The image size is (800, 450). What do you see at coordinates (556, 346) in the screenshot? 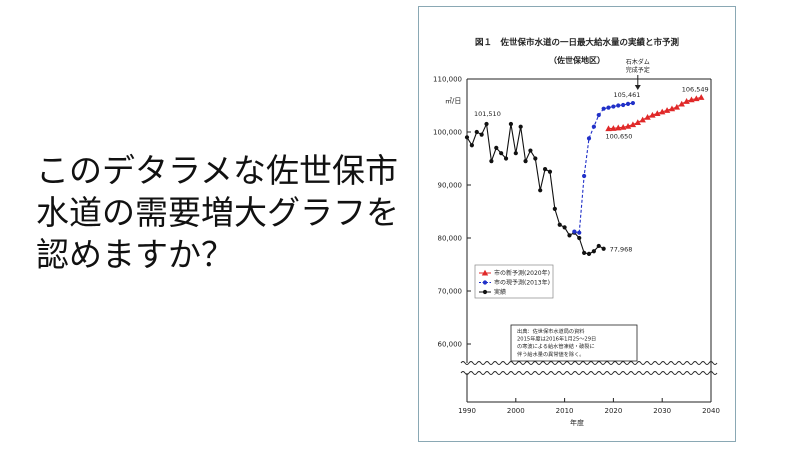
I see `source-note-line: の寒波による給水管凍結・破裂に` at bounding box center [556, 346].